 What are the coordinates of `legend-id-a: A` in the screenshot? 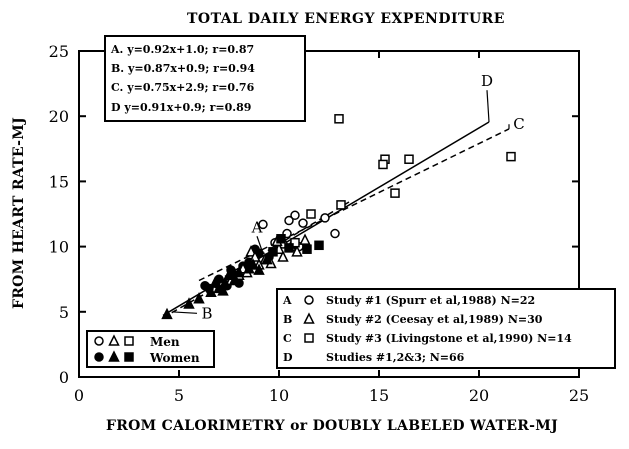 It's located at (287, 300).